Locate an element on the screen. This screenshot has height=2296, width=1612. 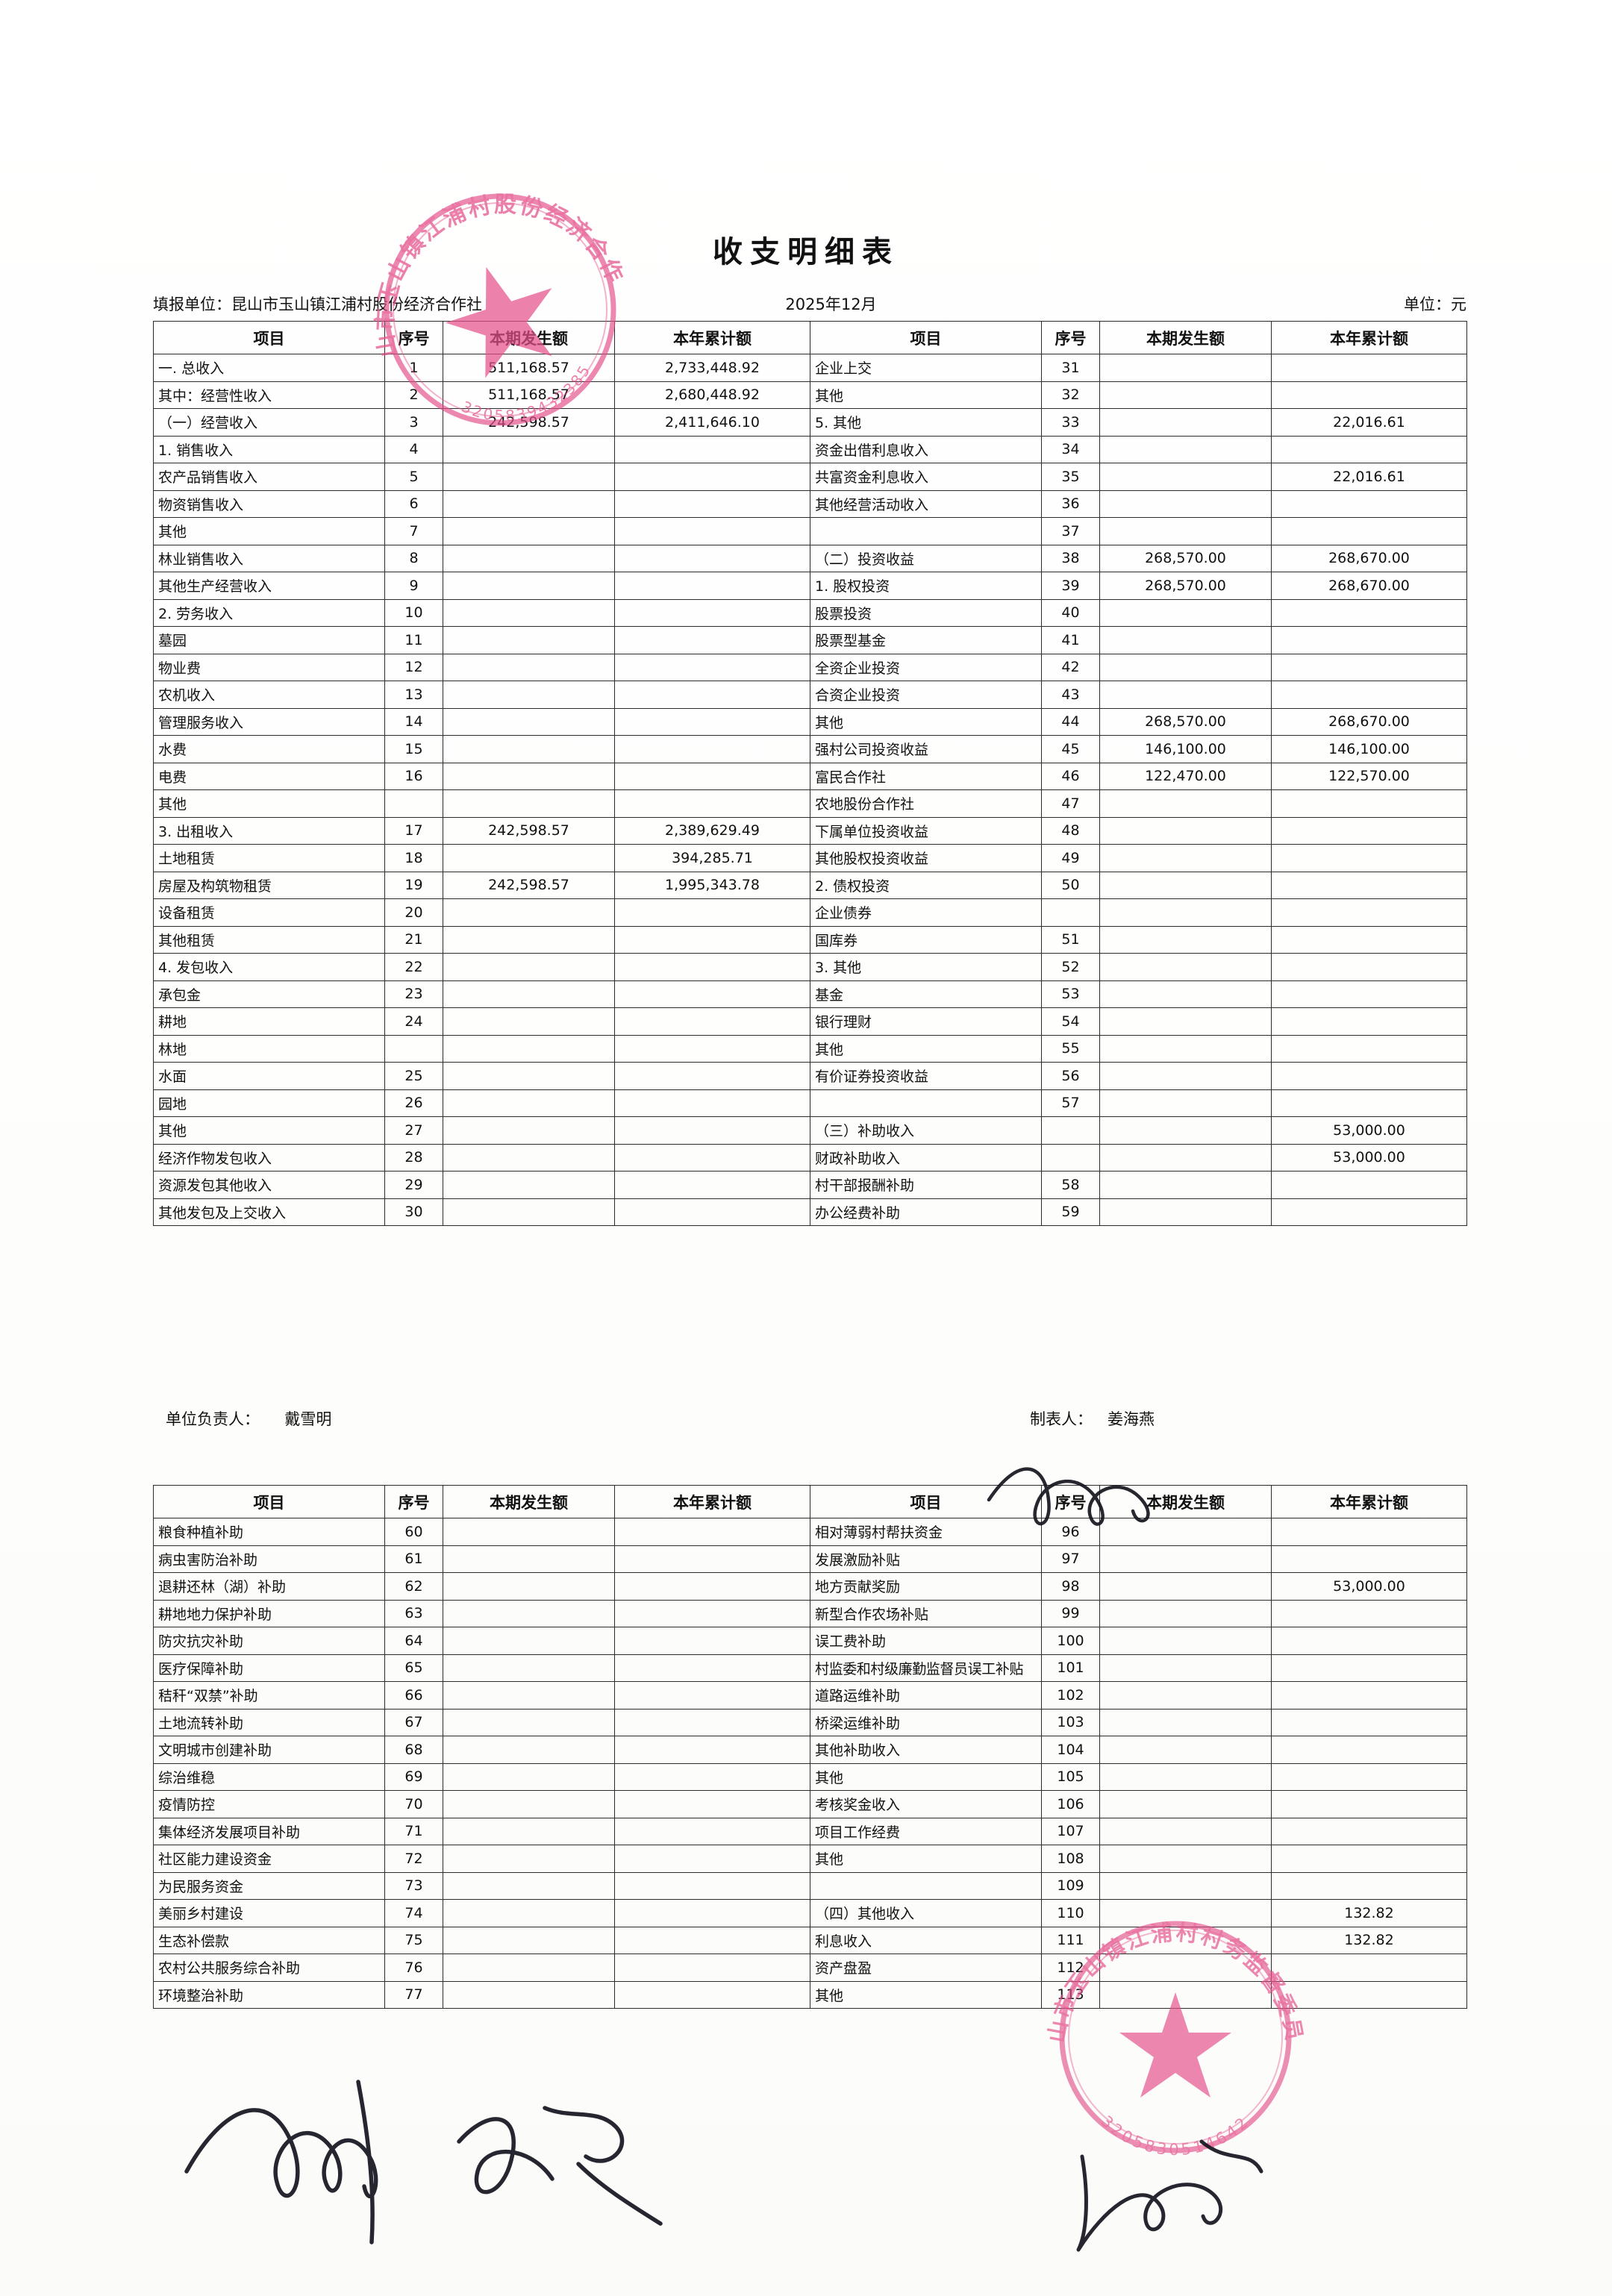
row-seq-right: 100 is located at coordinates (1071, 1641).